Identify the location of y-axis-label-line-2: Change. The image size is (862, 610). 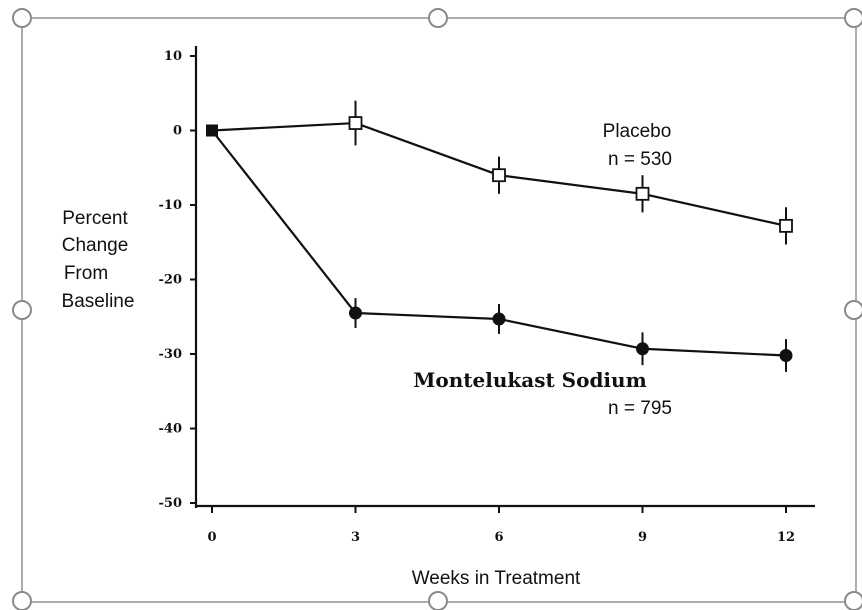
(95, 245).